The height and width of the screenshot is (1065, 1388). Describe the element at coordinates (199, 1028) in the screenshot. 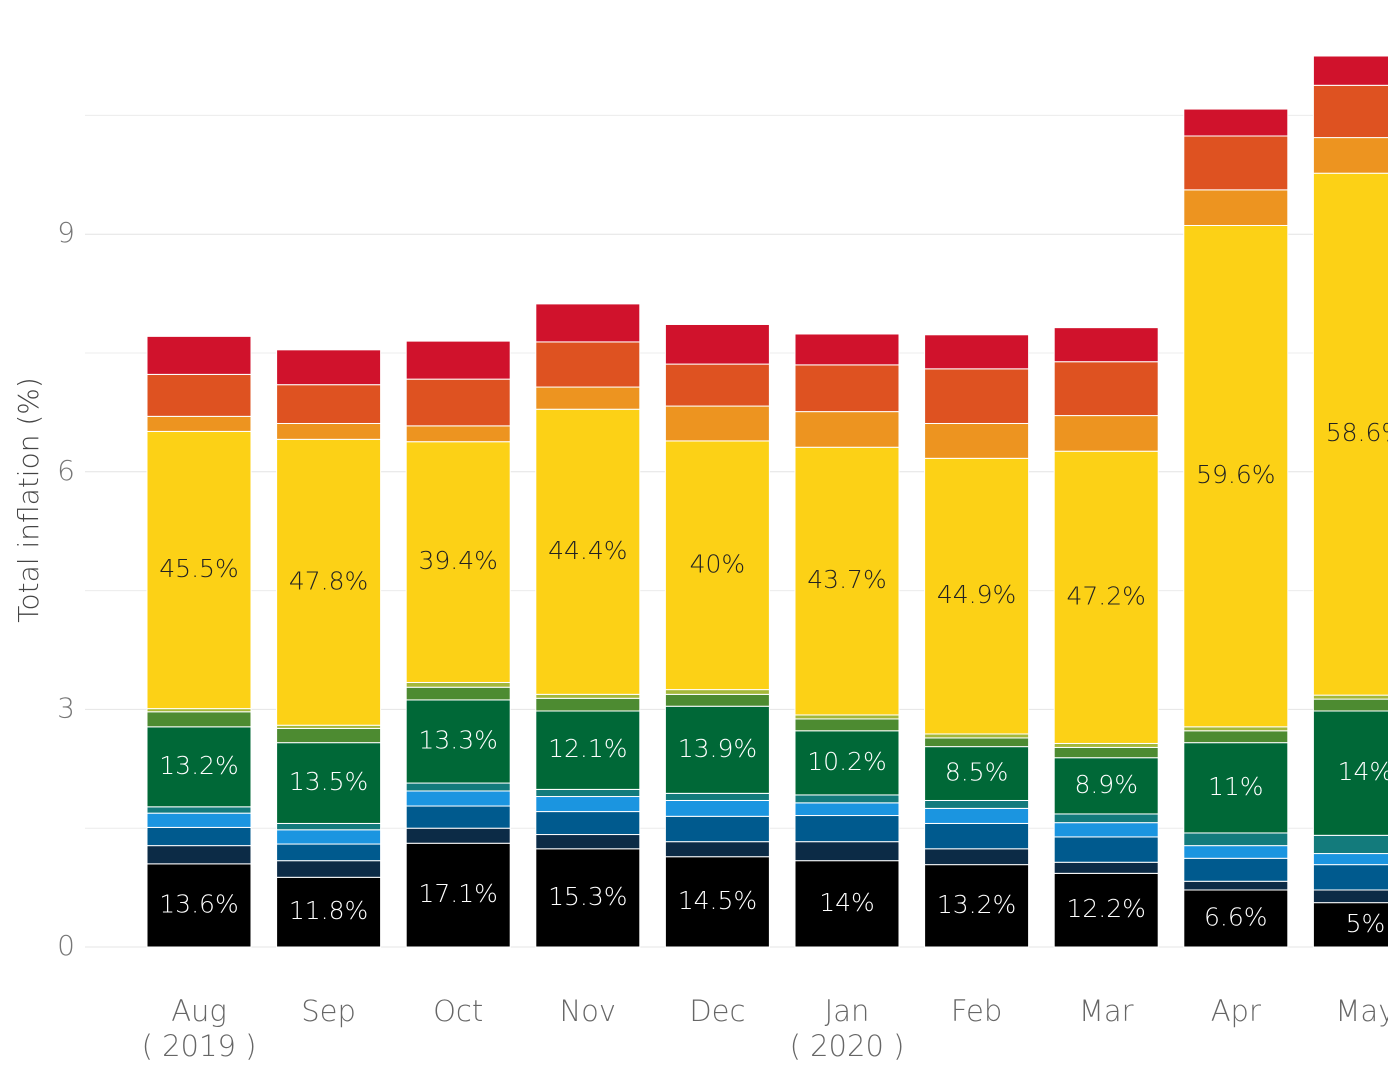

I see `x-tick-label: Aug( 2019 )` at that location.